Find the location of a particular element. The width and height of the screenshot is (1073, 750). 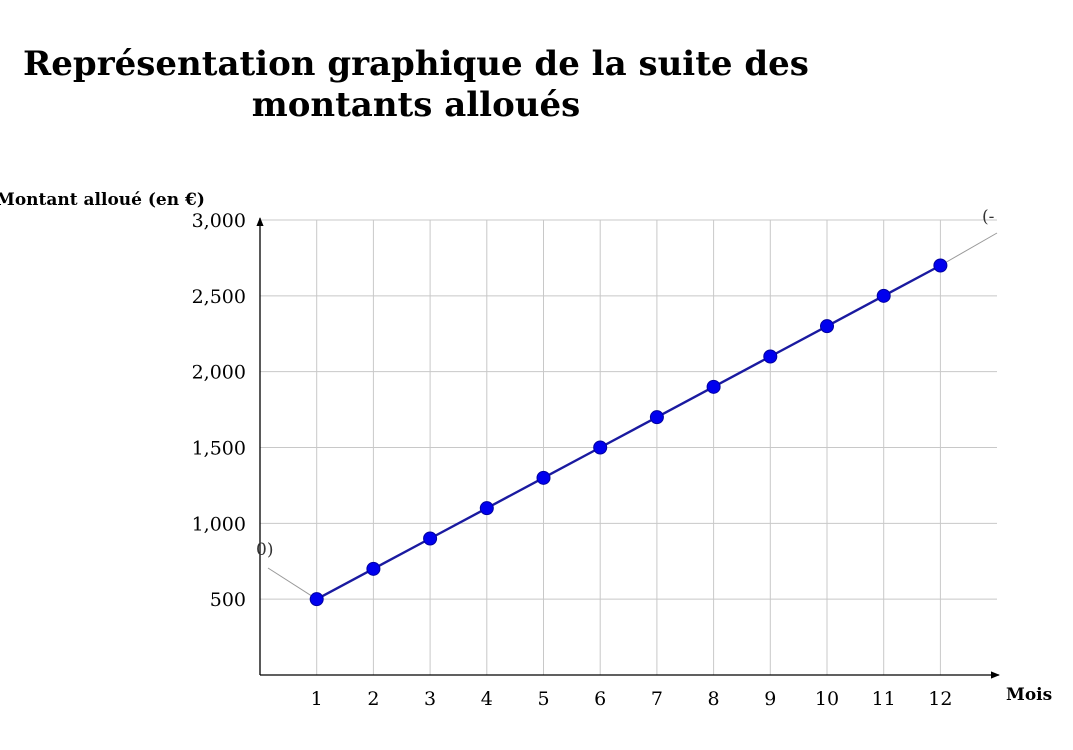

x-tick-label-11: 11 is located at coordinates (884, 699).